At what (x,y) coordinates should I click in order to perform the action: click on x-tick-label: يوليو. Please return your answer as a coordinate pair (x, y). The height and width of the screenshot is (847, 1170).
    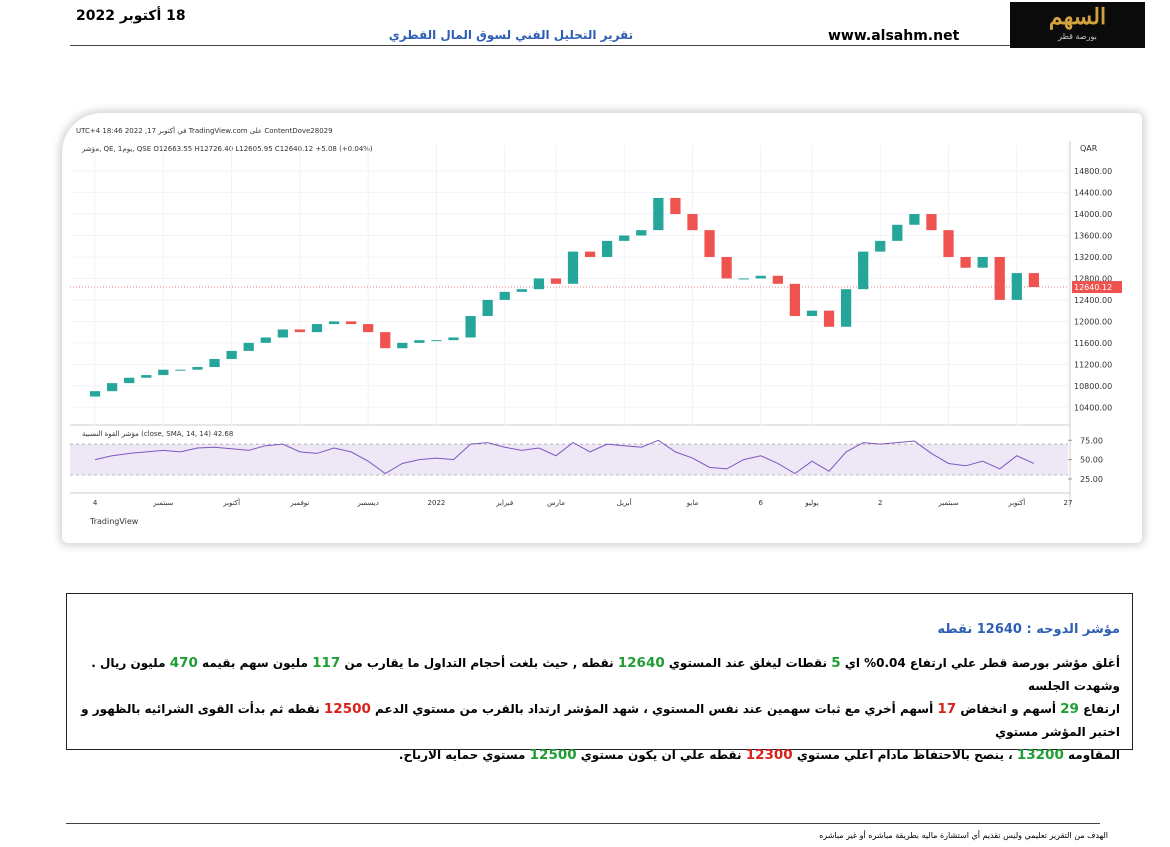
    Looking at the image, I should click on (811, 503).